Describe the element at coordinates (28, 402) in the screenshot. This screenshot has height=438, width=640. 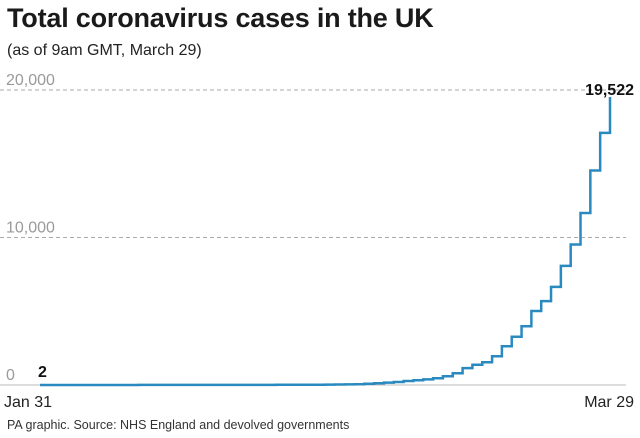
I see `x-tick-label-start: Jan 31` at that location.